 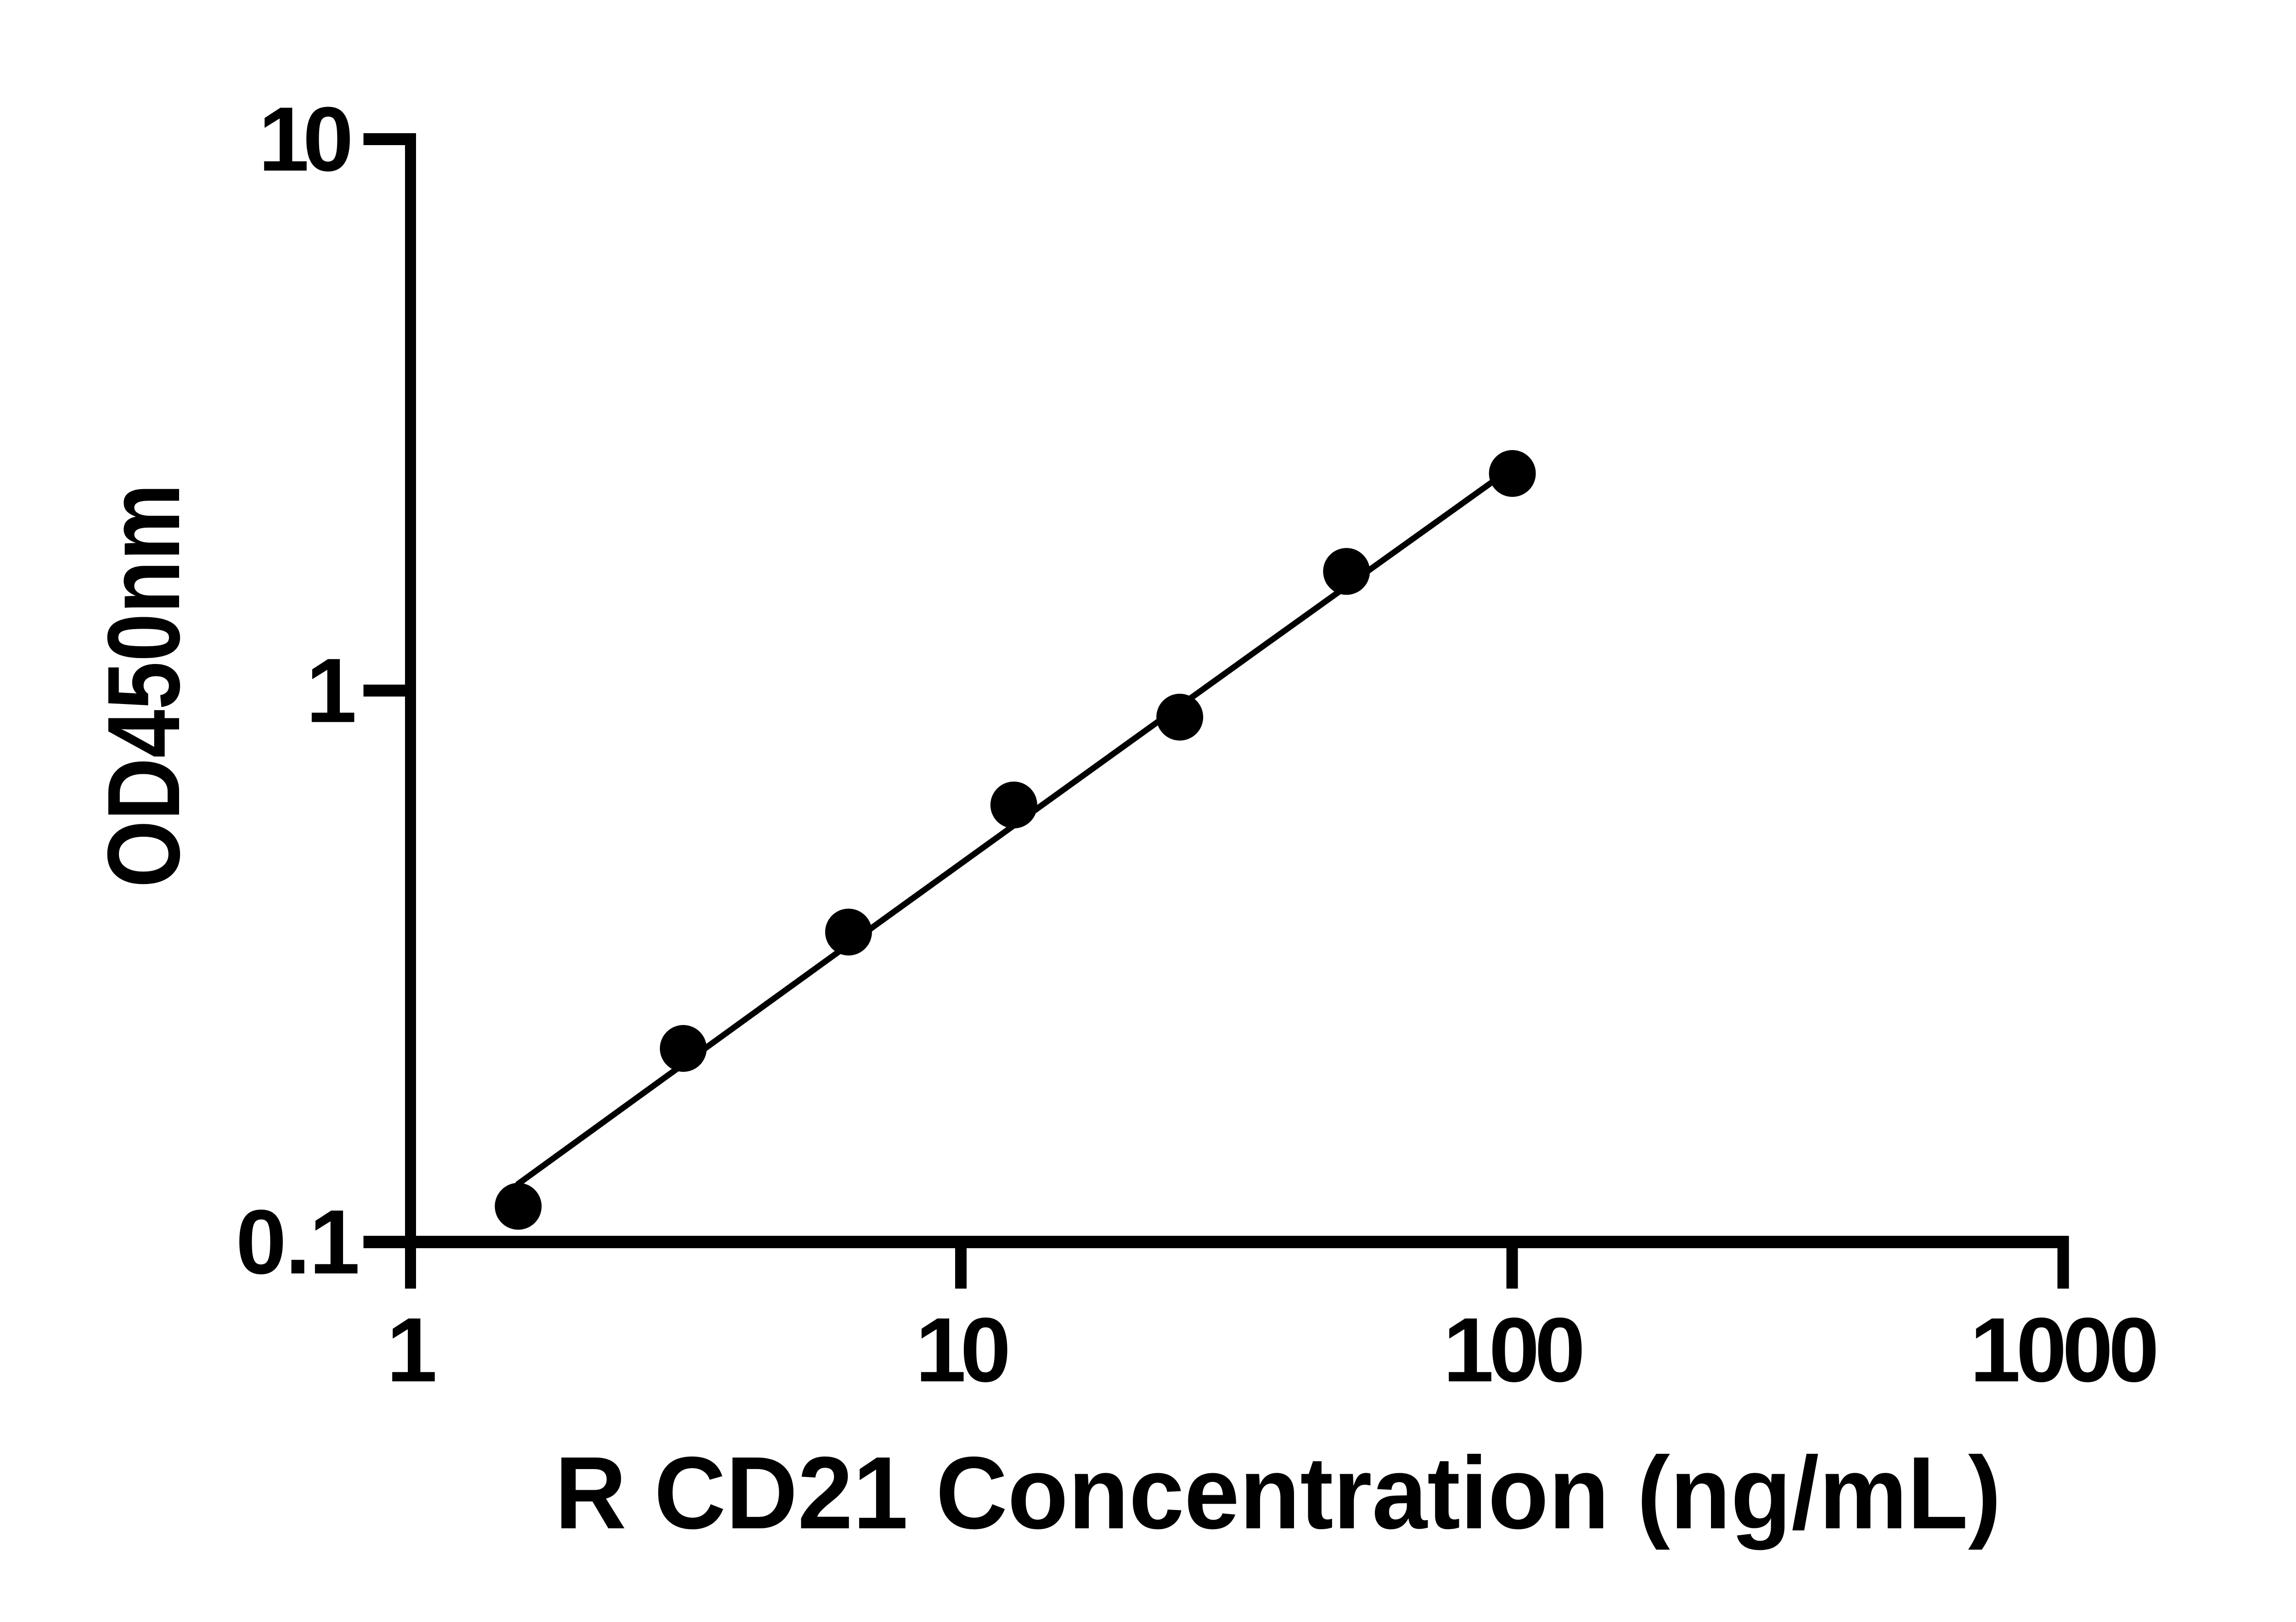 What do you see at coordinates (143, 686) in the screenshot?
I see `svg-text: OD450nm` at bounding box center [143, 686].